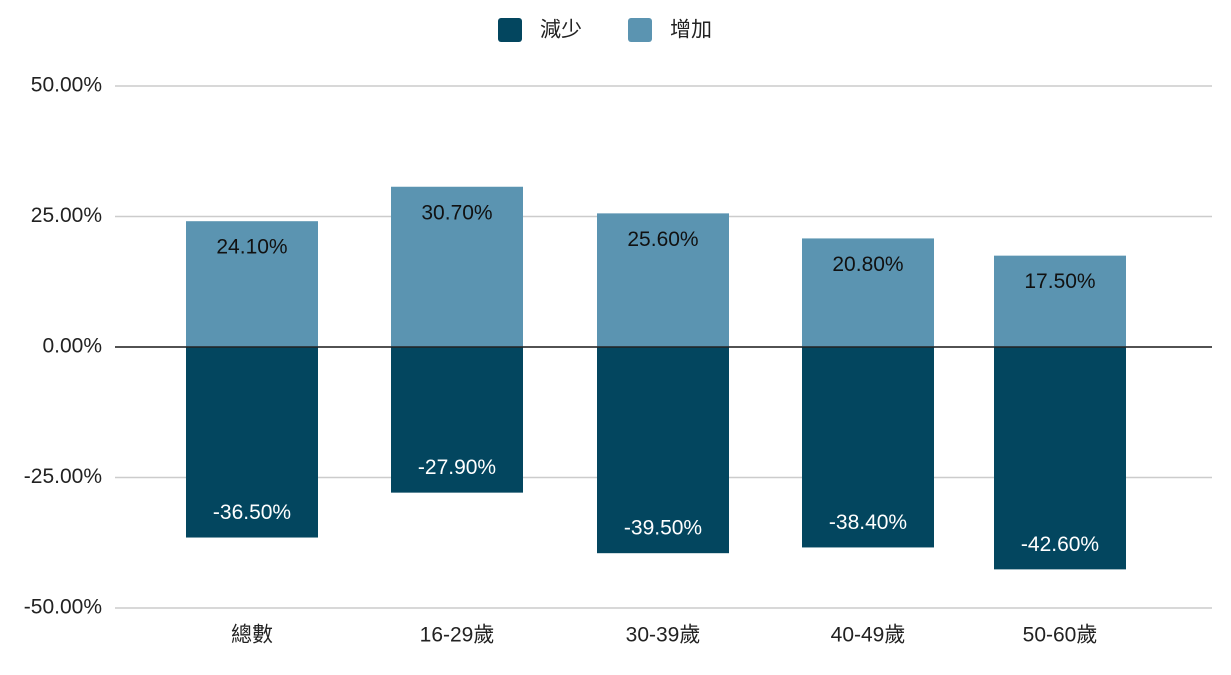  I want to click on y-tick-label: -25.00%, so click(63, 476).